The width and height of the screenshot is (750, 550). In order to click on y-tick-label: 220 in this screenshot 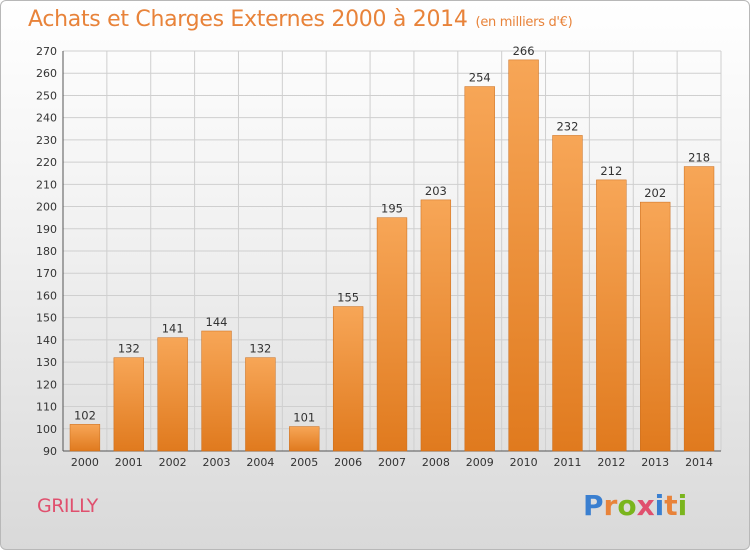, I will do `click(46, 162)`.